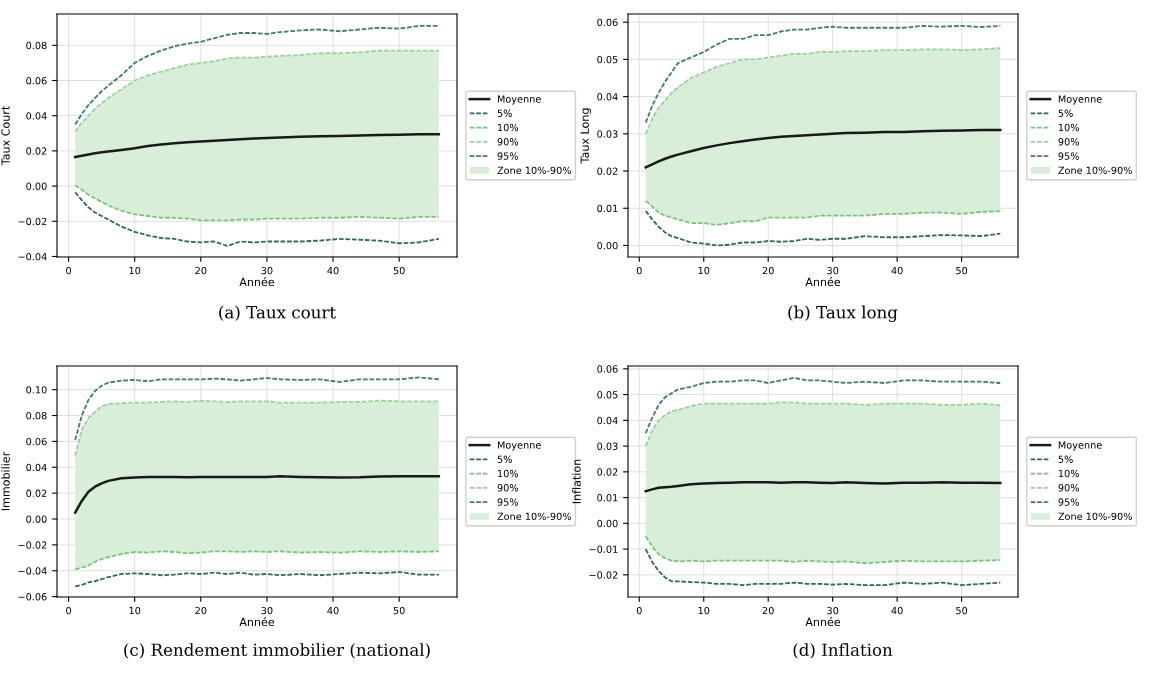 This screenshot has width=1160, height=686. I want to click on y-tick-label: 0.10, so click(36, 390).